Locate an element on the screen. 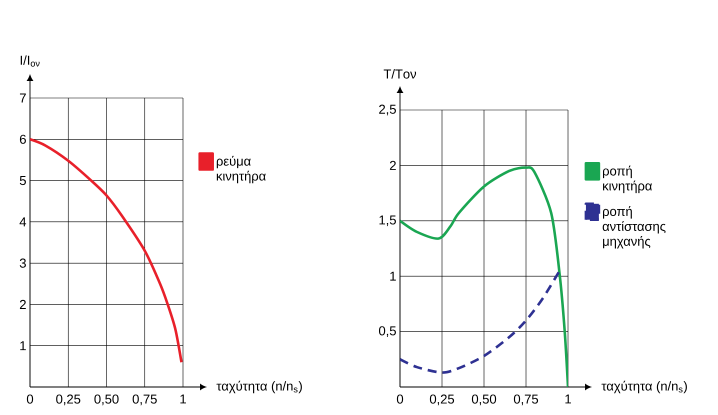  y-tick-label: 4 is located at coordinates (23, 221).